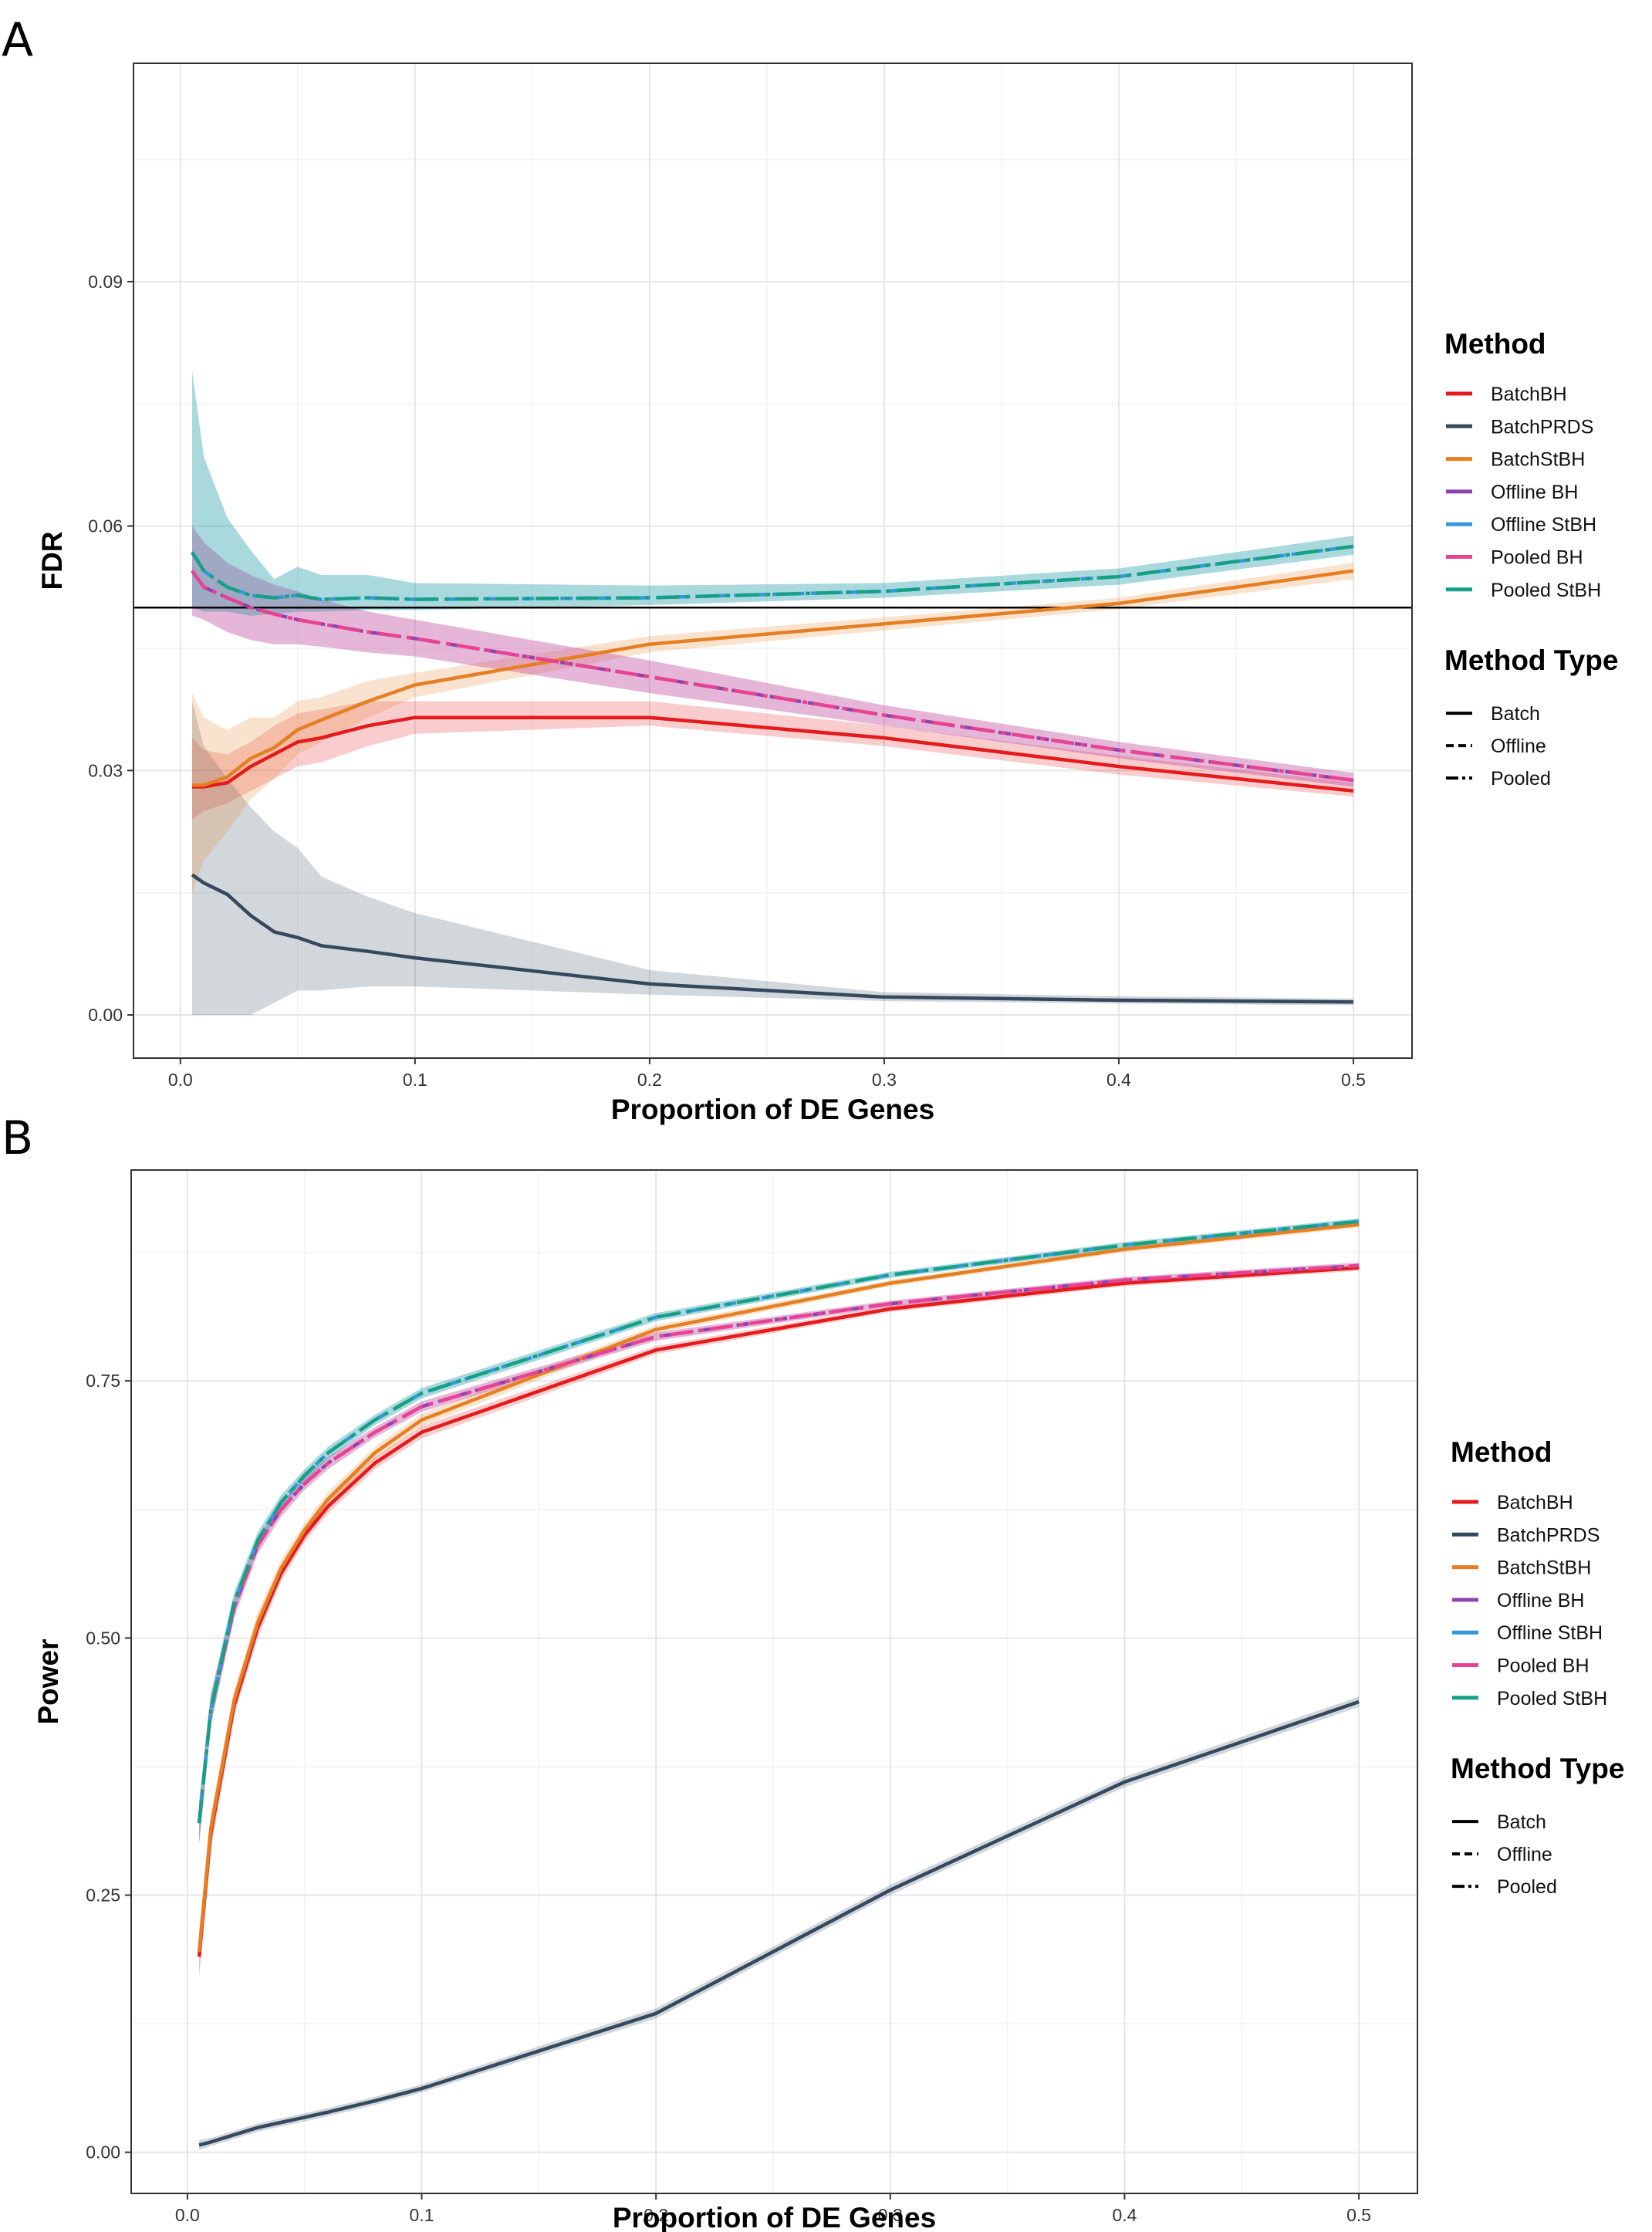 This screenshot has width=1652, height=2232. Describe the element at coordinates (105, 282) in the screenshot. I see `y-tick-label: 0.09` at that location.